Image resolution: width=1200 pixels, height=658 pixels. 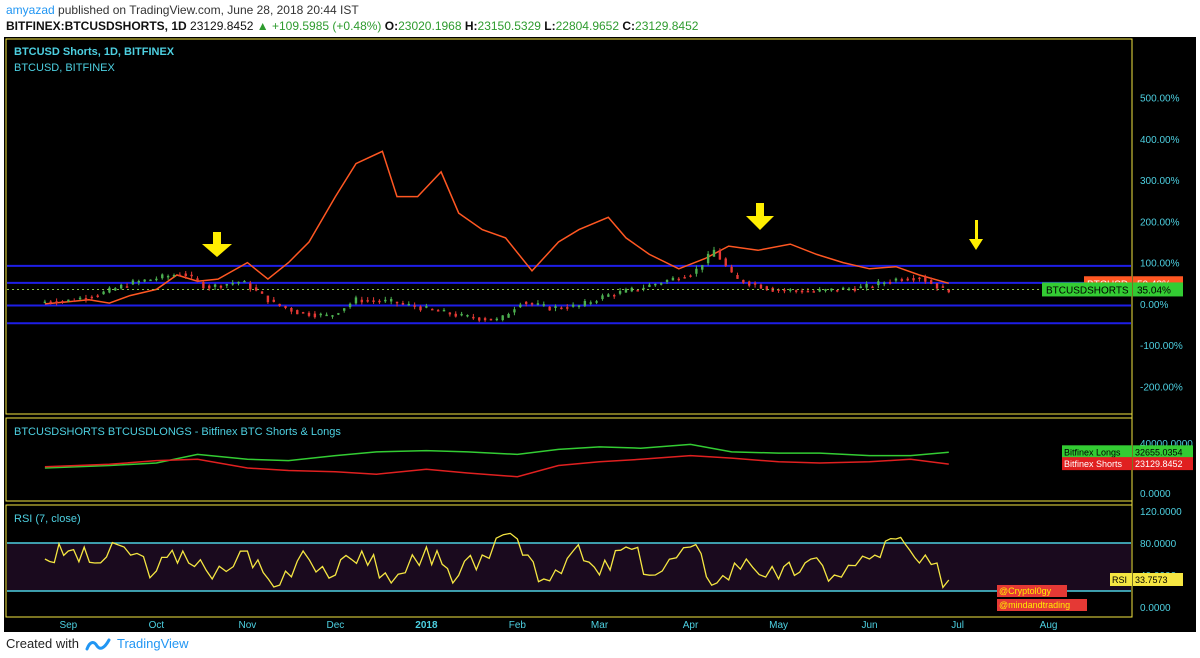 I want to click on x-tick-label: Apr, so click(x=691, y=625).